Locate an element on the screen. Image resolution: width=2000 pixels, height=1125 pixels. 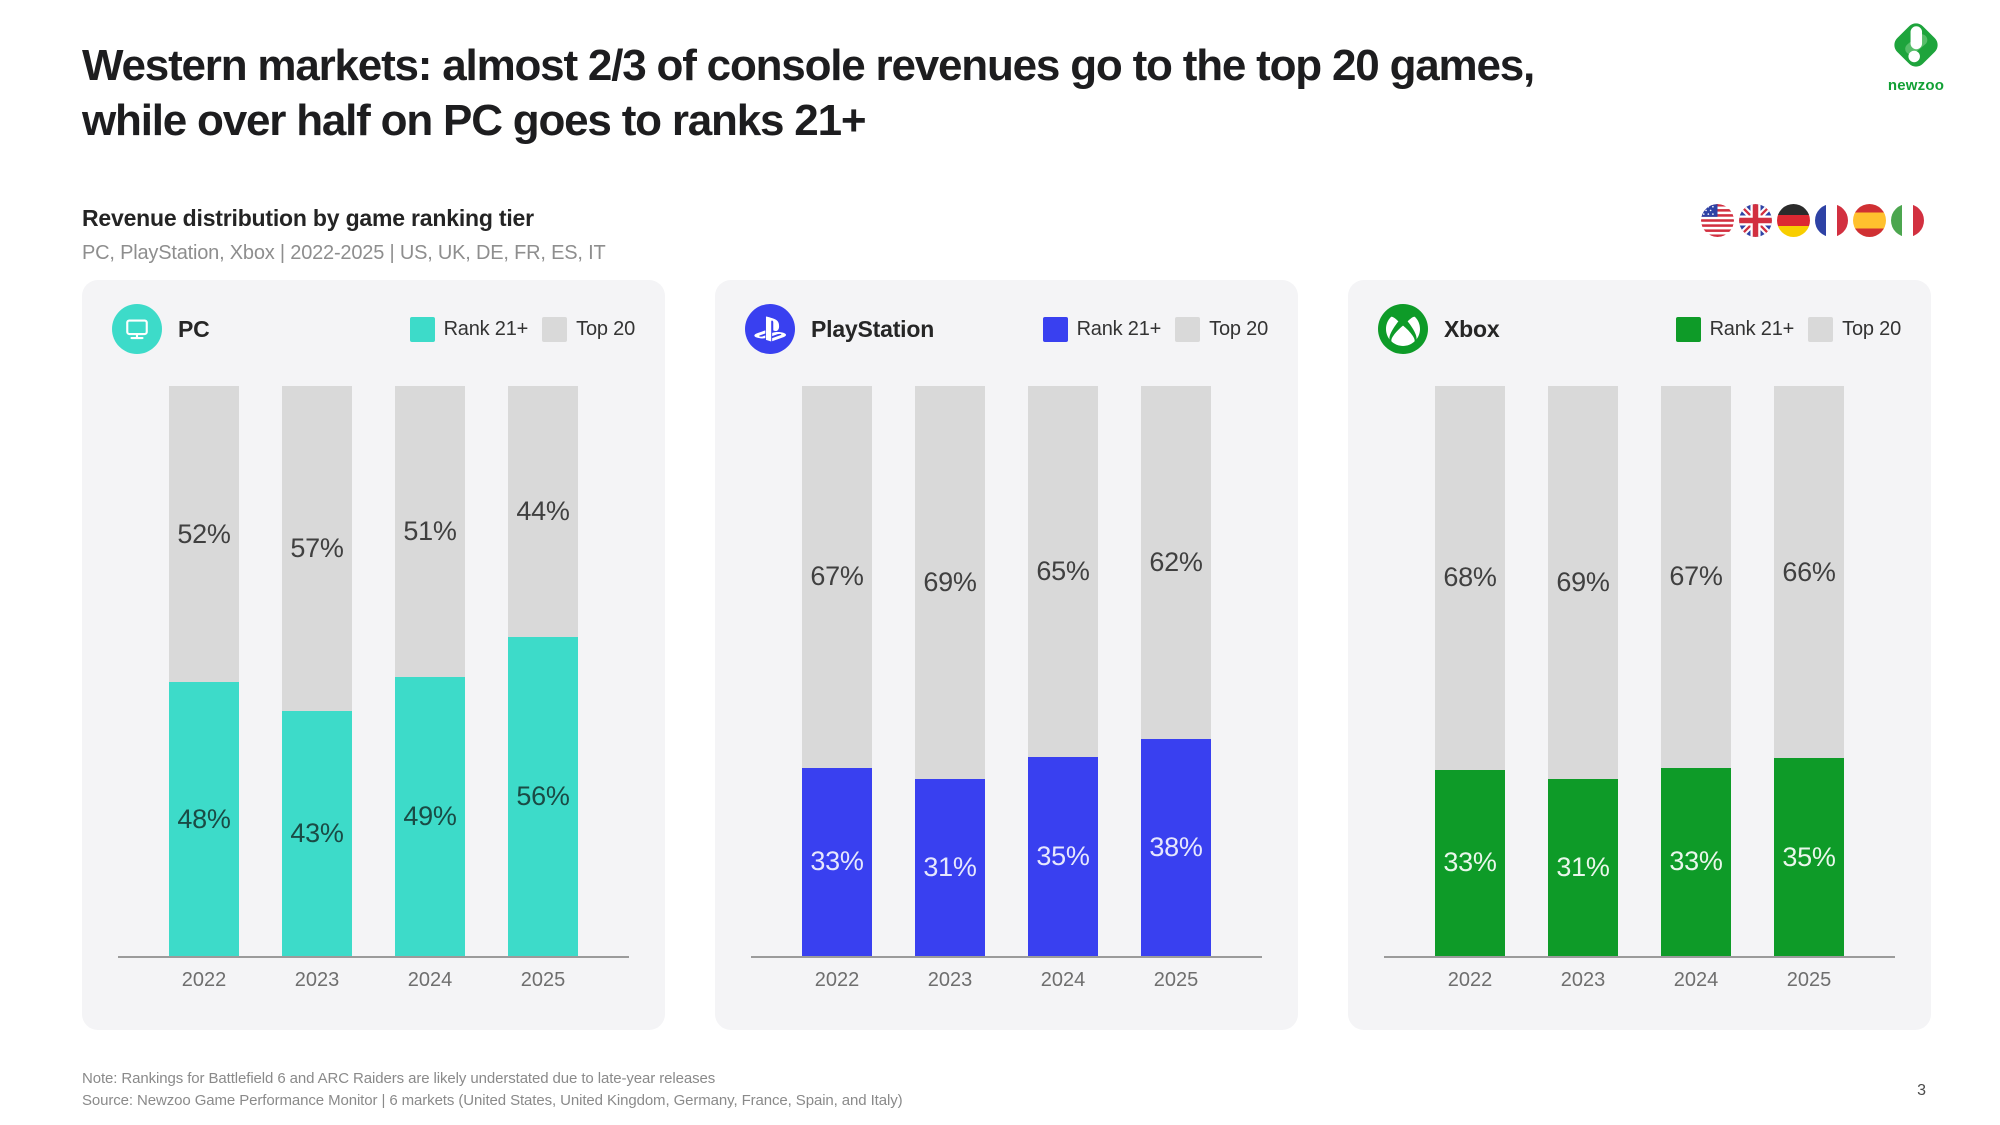
xbox-icon is located at coordinates (1403, 331).